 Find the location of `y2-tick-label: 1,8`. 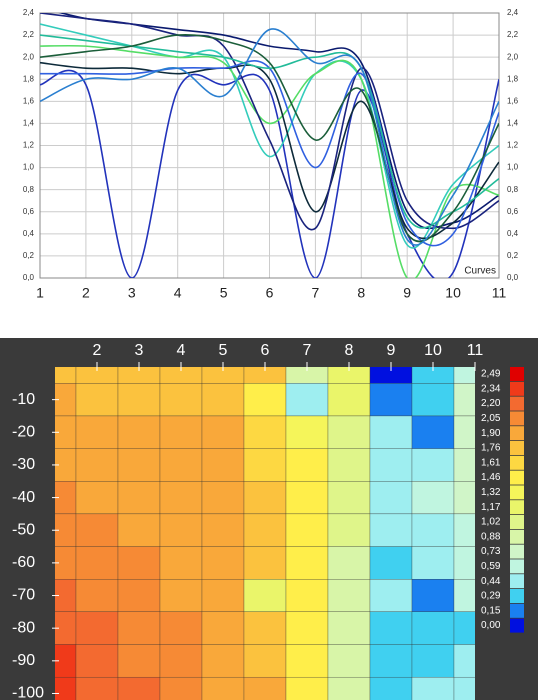

y2-tick-label: 1,8 is located at coordinates (513, 78).